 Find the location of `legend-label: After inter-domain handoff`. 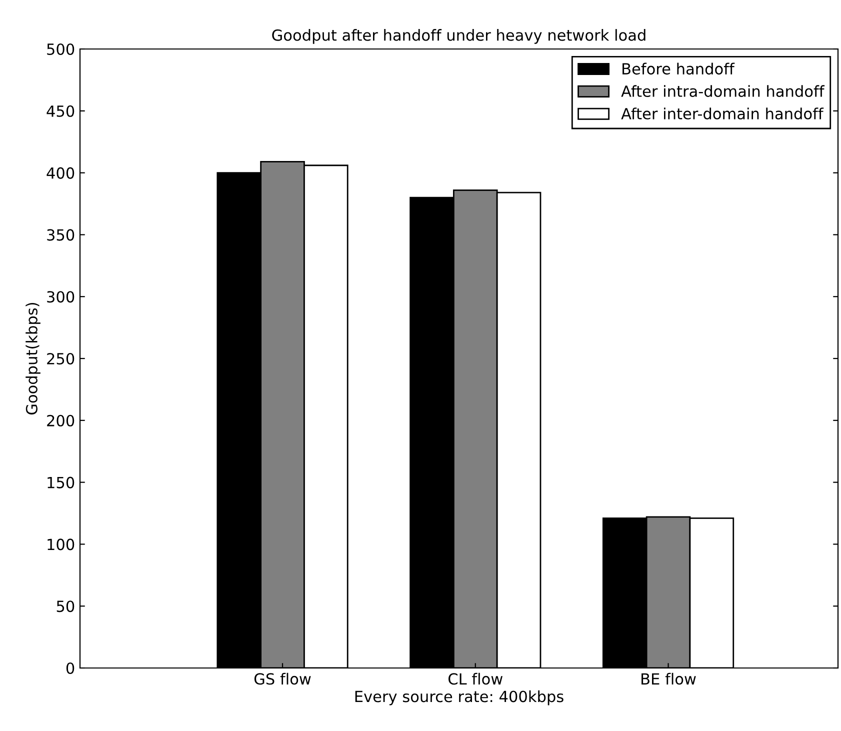

legend-label: After inter-domain handoff is located at coordinates (722, 114).